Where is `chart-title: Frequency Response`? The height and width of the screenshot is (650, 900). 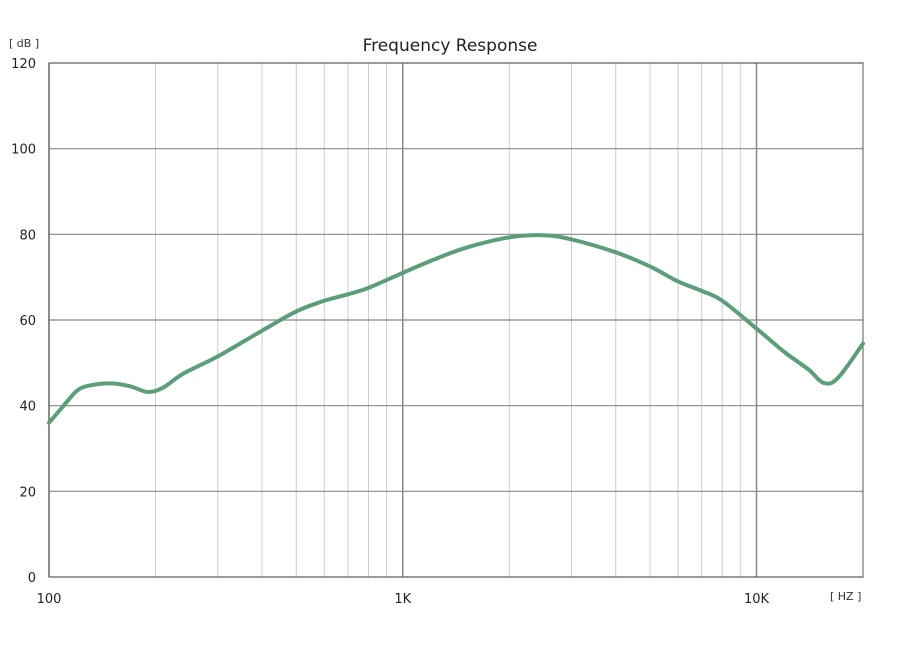
chart-title: Frequency Response is located at coordinates (450, 46).